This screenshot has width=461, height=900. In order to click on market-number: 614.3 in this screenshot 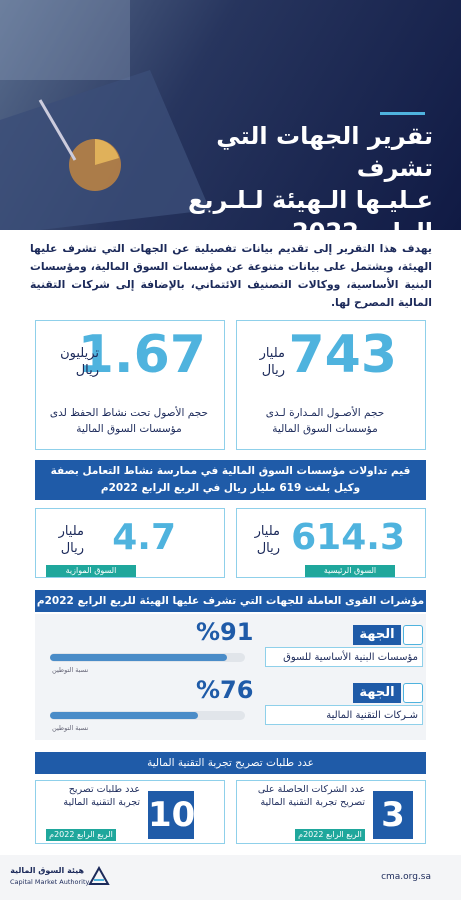, I will do `click(348, 537)`.